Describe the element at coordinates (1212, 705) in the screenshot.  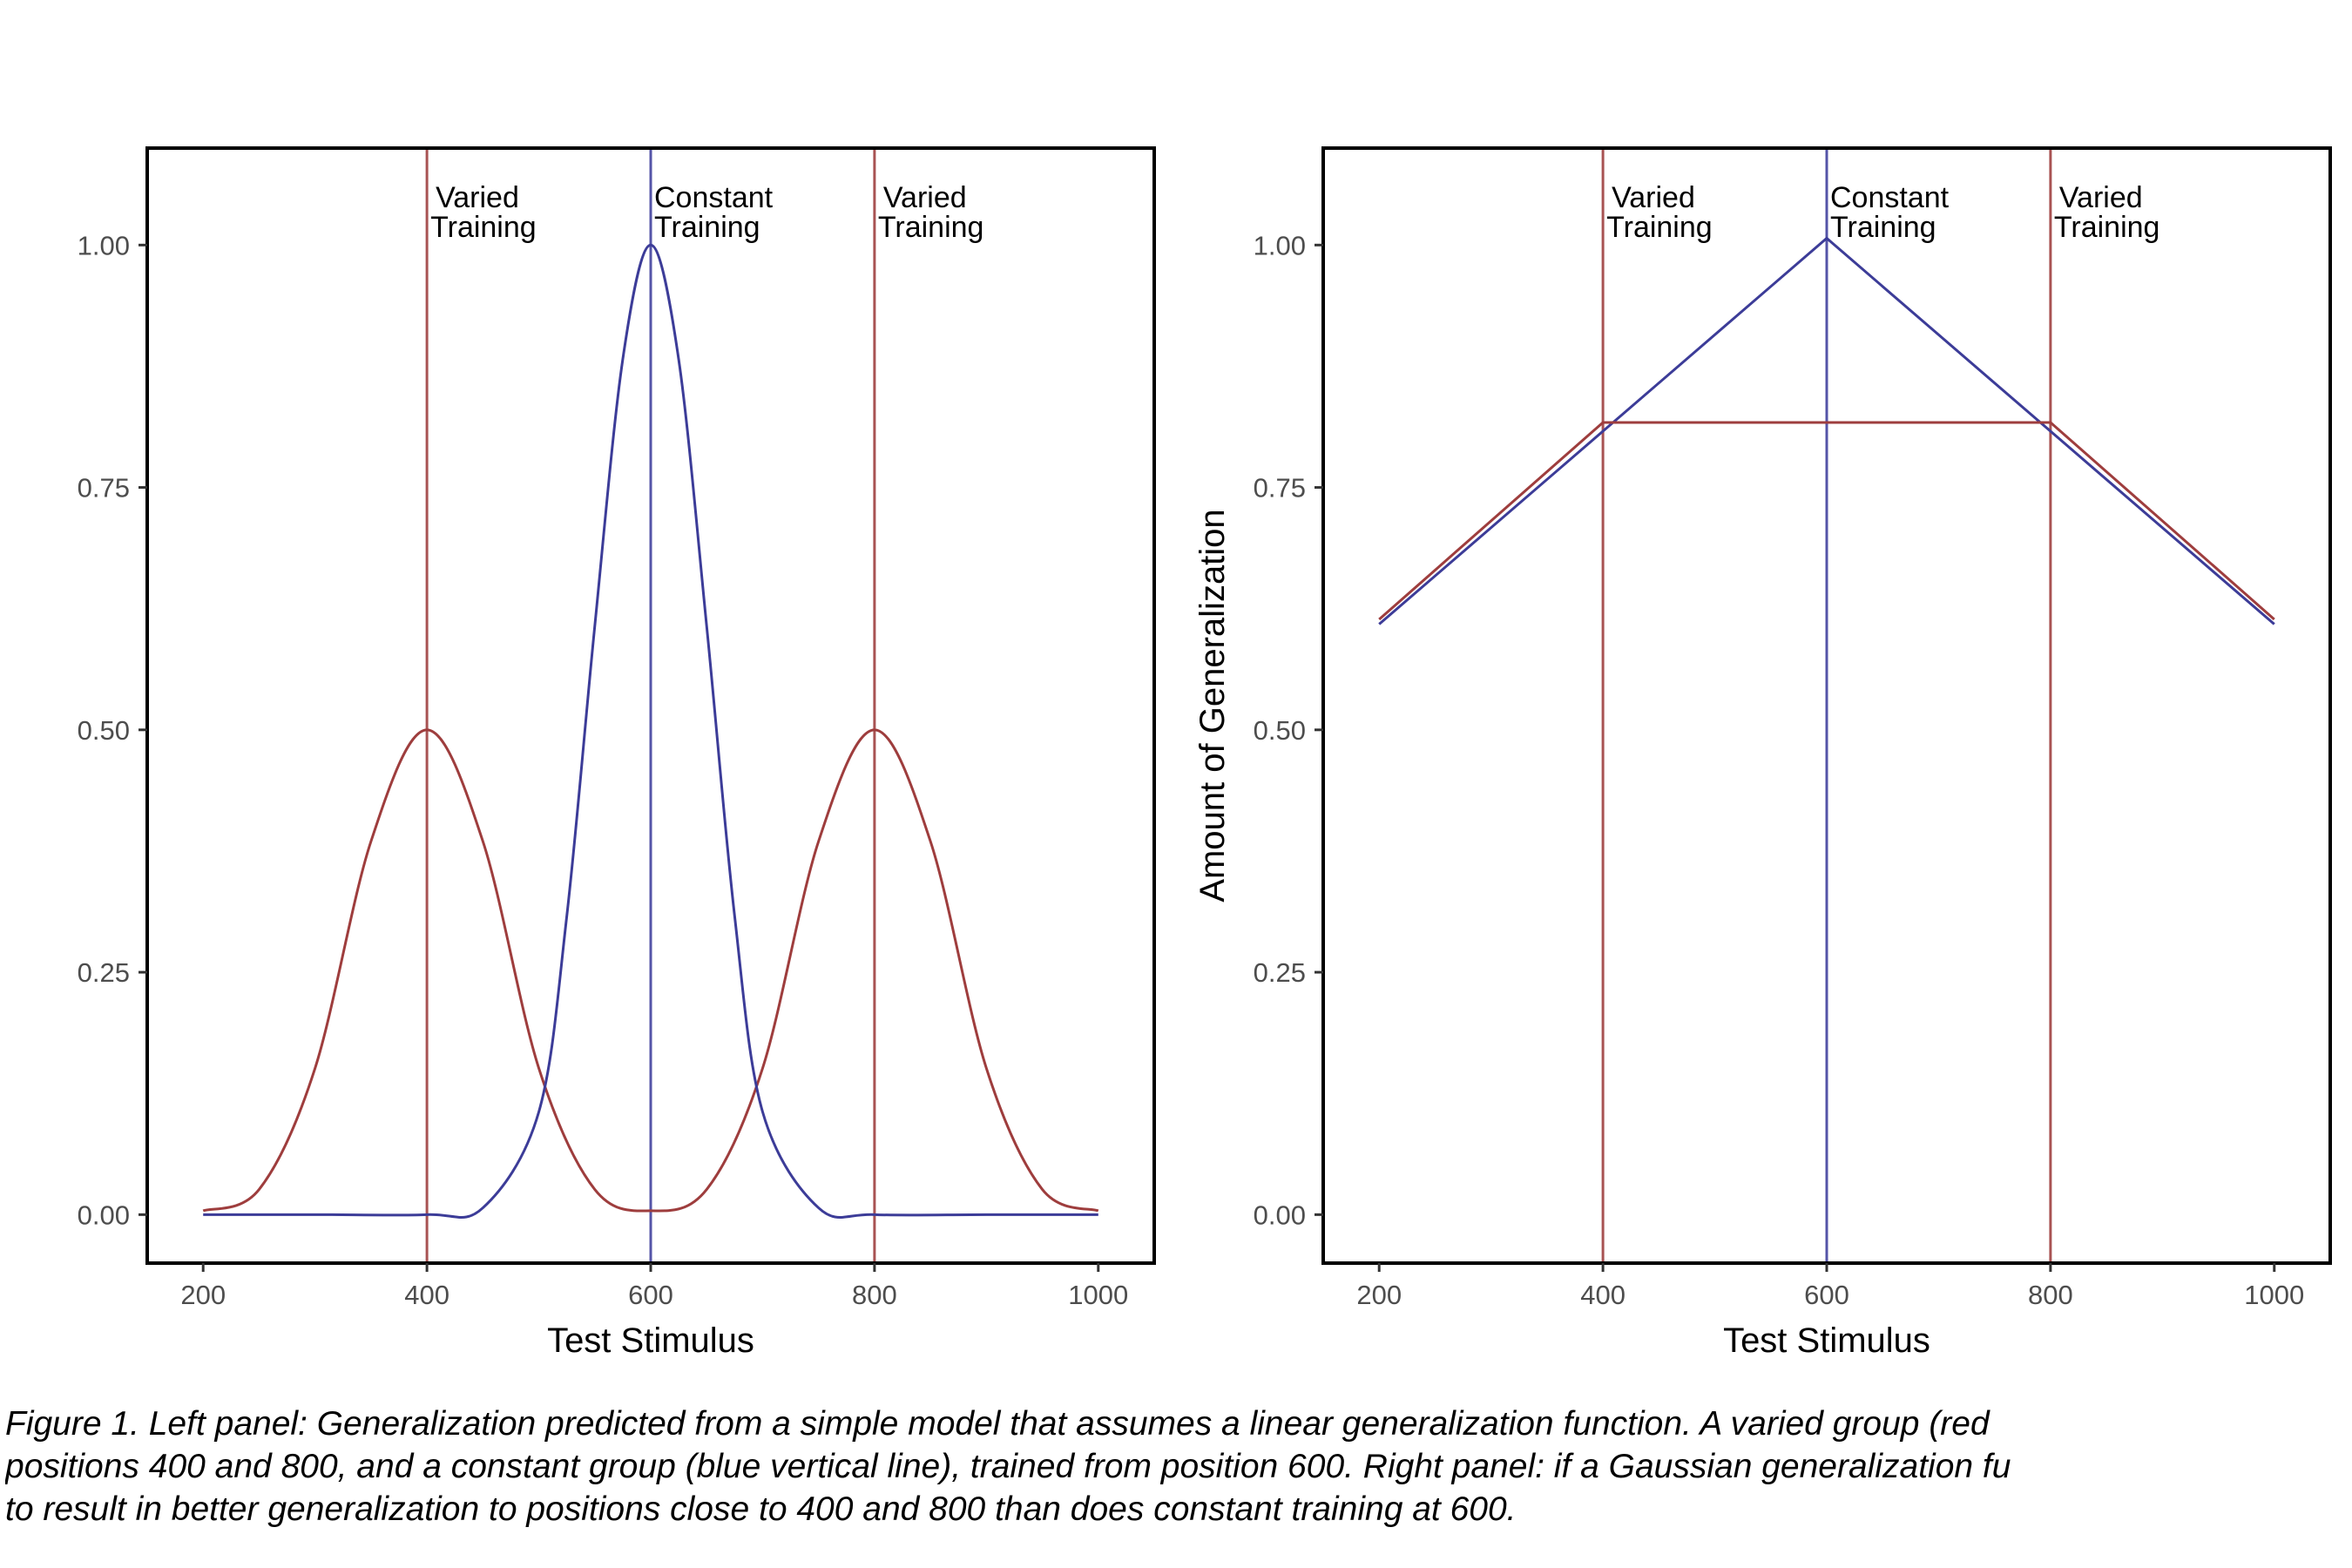
I see `y-axis-title: Amount of Generalization` at that location.